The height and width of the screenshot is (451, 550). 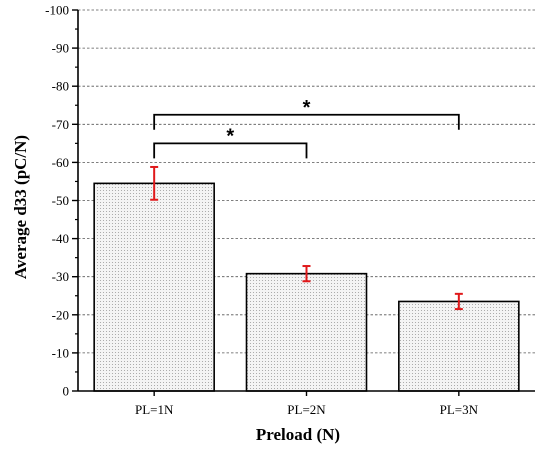 What do you see at coordinates (60, 352) in the screenshot?
I see `y-tick-label: -10` at bounding box center [60, 352].